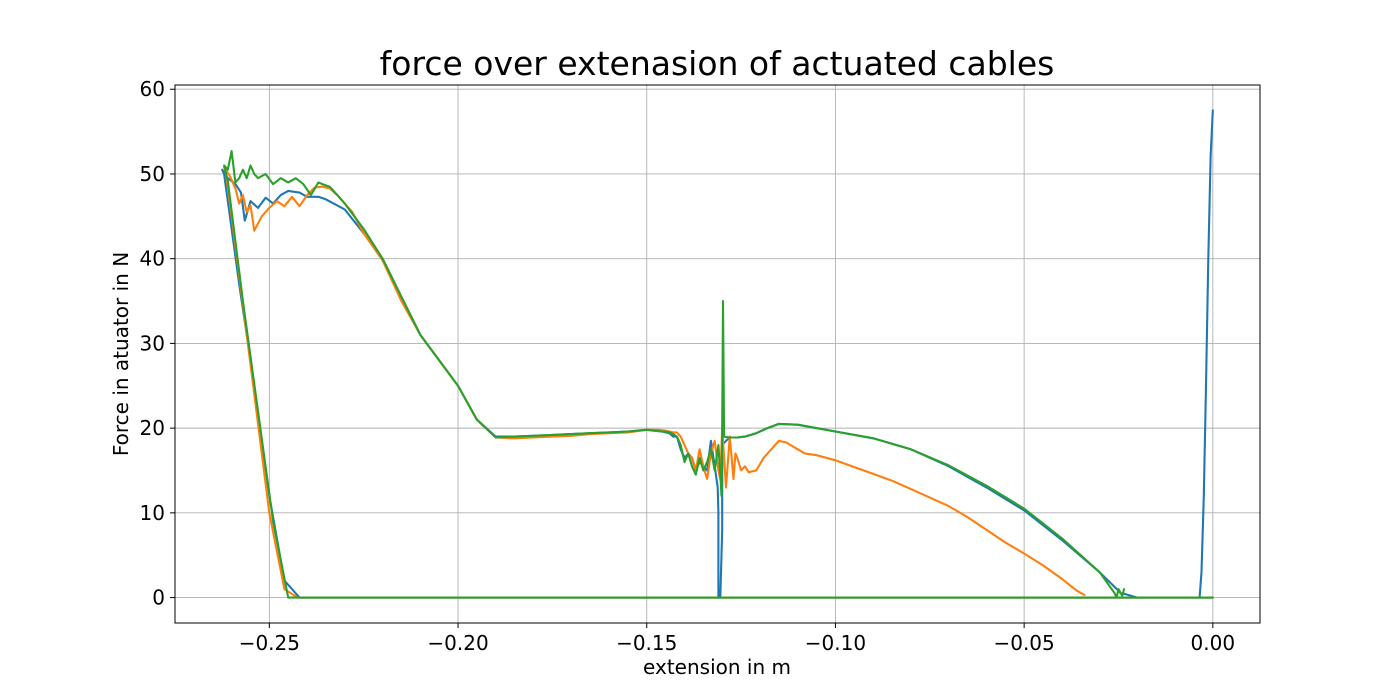 Image resolution: width=1400 pixels, height=700 pixels. Describe the element at coordinates (1213, 643) in the screenshot. I see `x-tick-label: 0.00` at that location.